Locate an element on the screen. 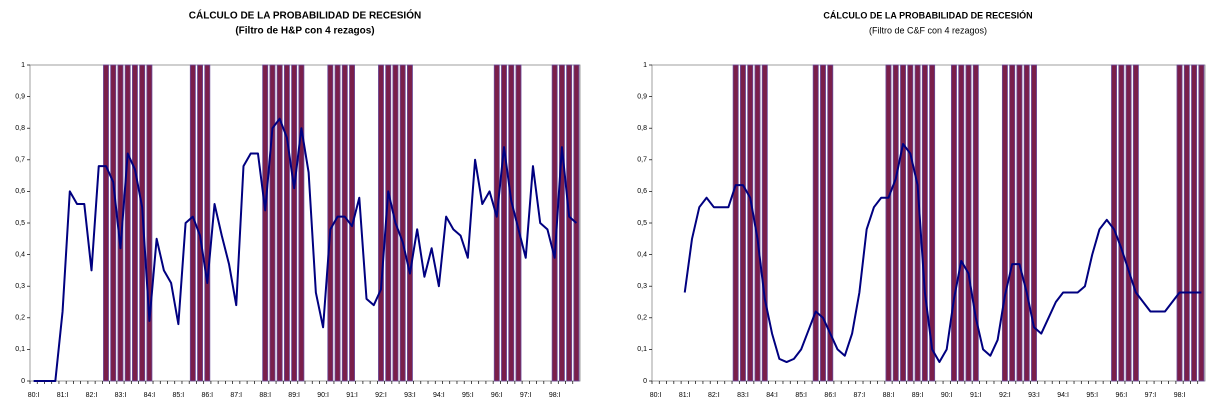 Image resolution: width=1212 pixels, height=414 pixels. x-tick-label: 87:I is located at coordinates (860, 395).